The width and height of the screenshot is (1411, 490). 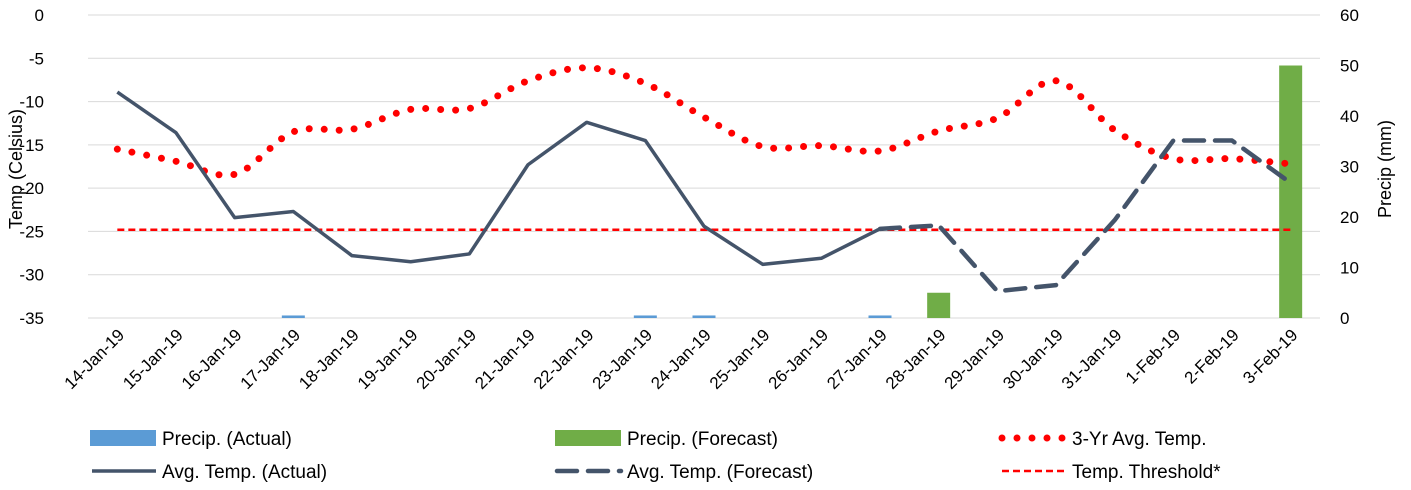 I want to click on legend-label: Precip. (Forecast), so click(x=702, y=439).